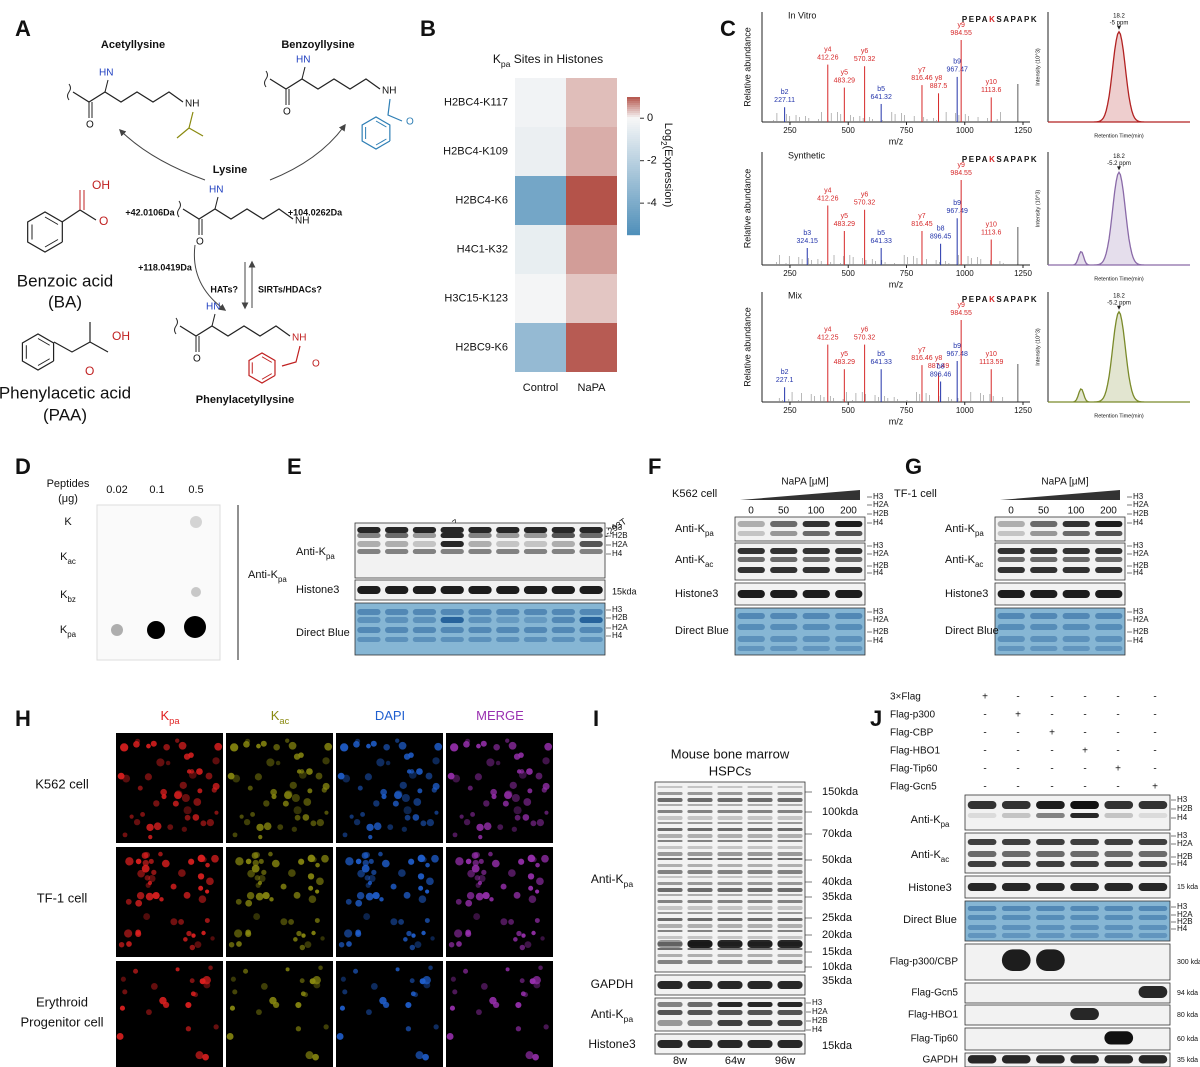 Image resolution: width=1200 pixels, height=1067 pixels. I want to click on mz-label: 984.55, so click(961, 173).